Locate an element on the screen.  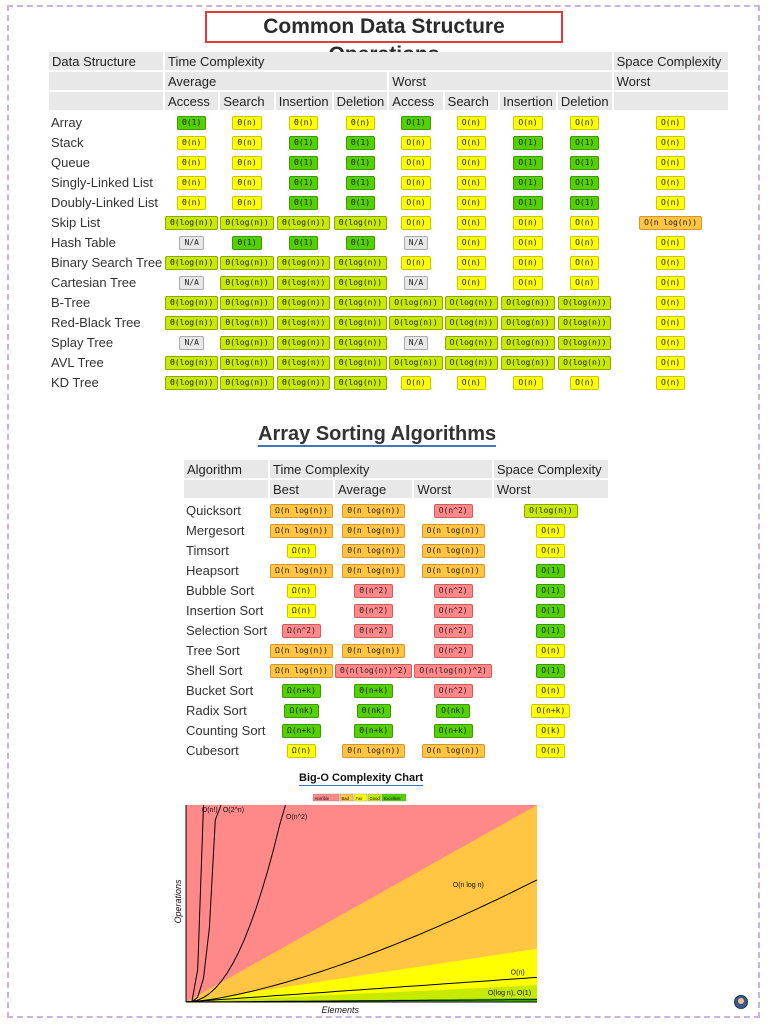
complexity-cell: Ω(n+k) is located at coordinates (301, 690).